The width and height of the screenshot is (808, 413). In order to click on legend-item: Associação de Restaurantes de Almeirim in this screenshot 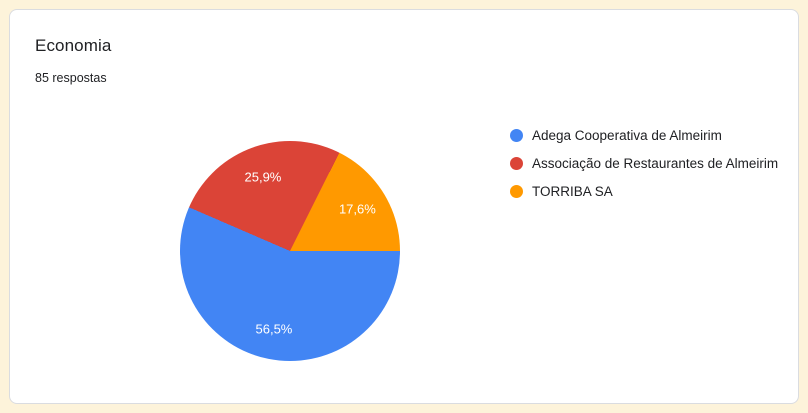, I will do `click(654, 163)`.